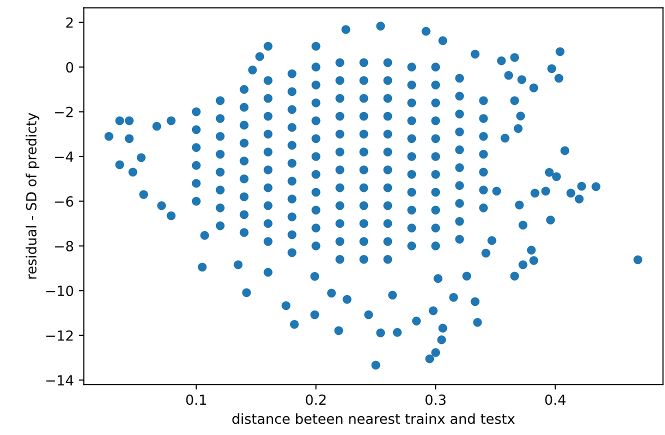 This screenshot has width=665, height=435. What do you see at coordinates (59, 335) in the screenshot?
I see `y-tick-label: −12` at bounding box center [59, 335].